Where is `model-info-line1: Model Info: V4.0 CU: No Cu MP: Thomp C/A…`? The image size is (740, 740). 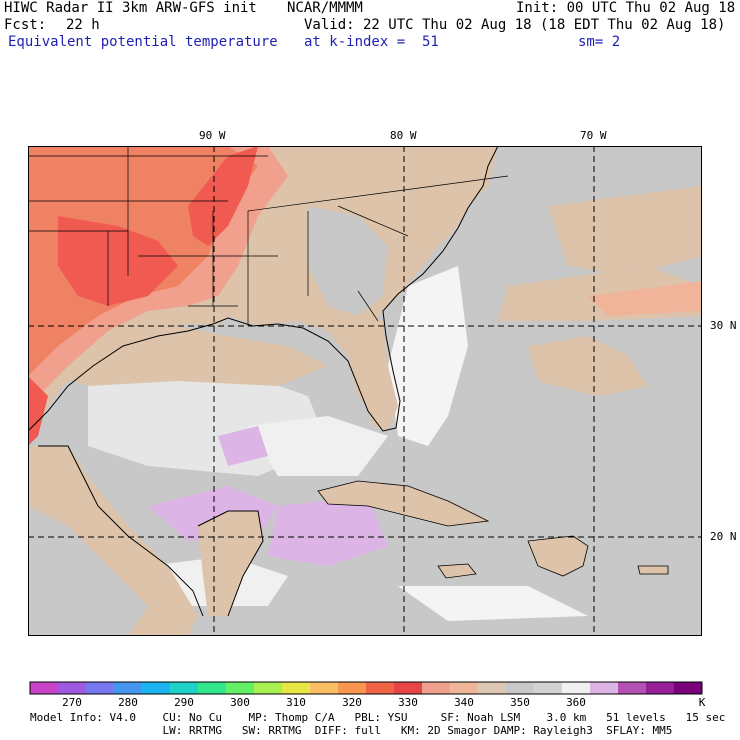
model-info-line1: Model Info: V4.0 CU: No Cu MP: Thomp C/A… is located at coordinates (378, 717).